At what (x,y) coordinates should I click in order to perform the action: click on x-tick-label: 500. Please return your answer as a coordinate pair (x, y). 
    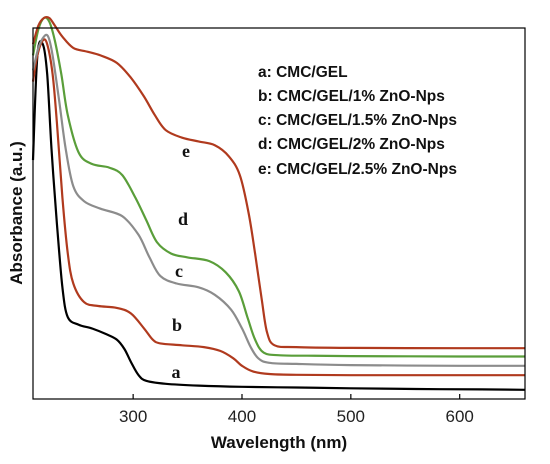
    Looking at the image, I should click on (351, 416).